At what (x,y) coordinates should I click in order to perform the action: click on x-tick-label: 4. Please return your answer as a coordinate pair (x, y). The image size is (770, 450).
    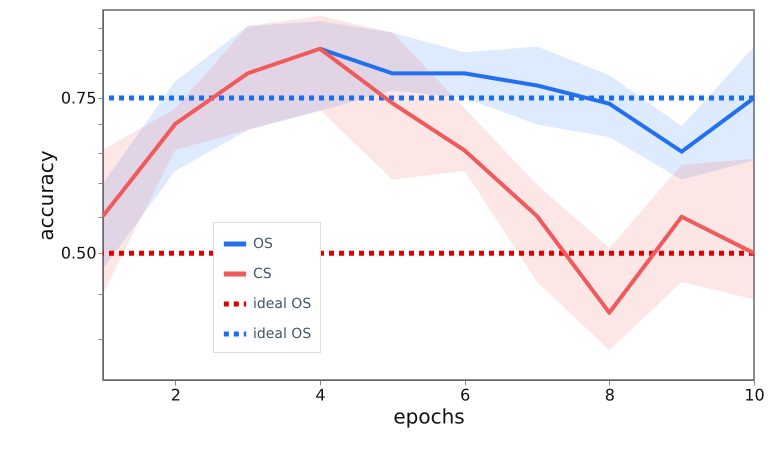
    Looking at the image, I should click on (320, 395).